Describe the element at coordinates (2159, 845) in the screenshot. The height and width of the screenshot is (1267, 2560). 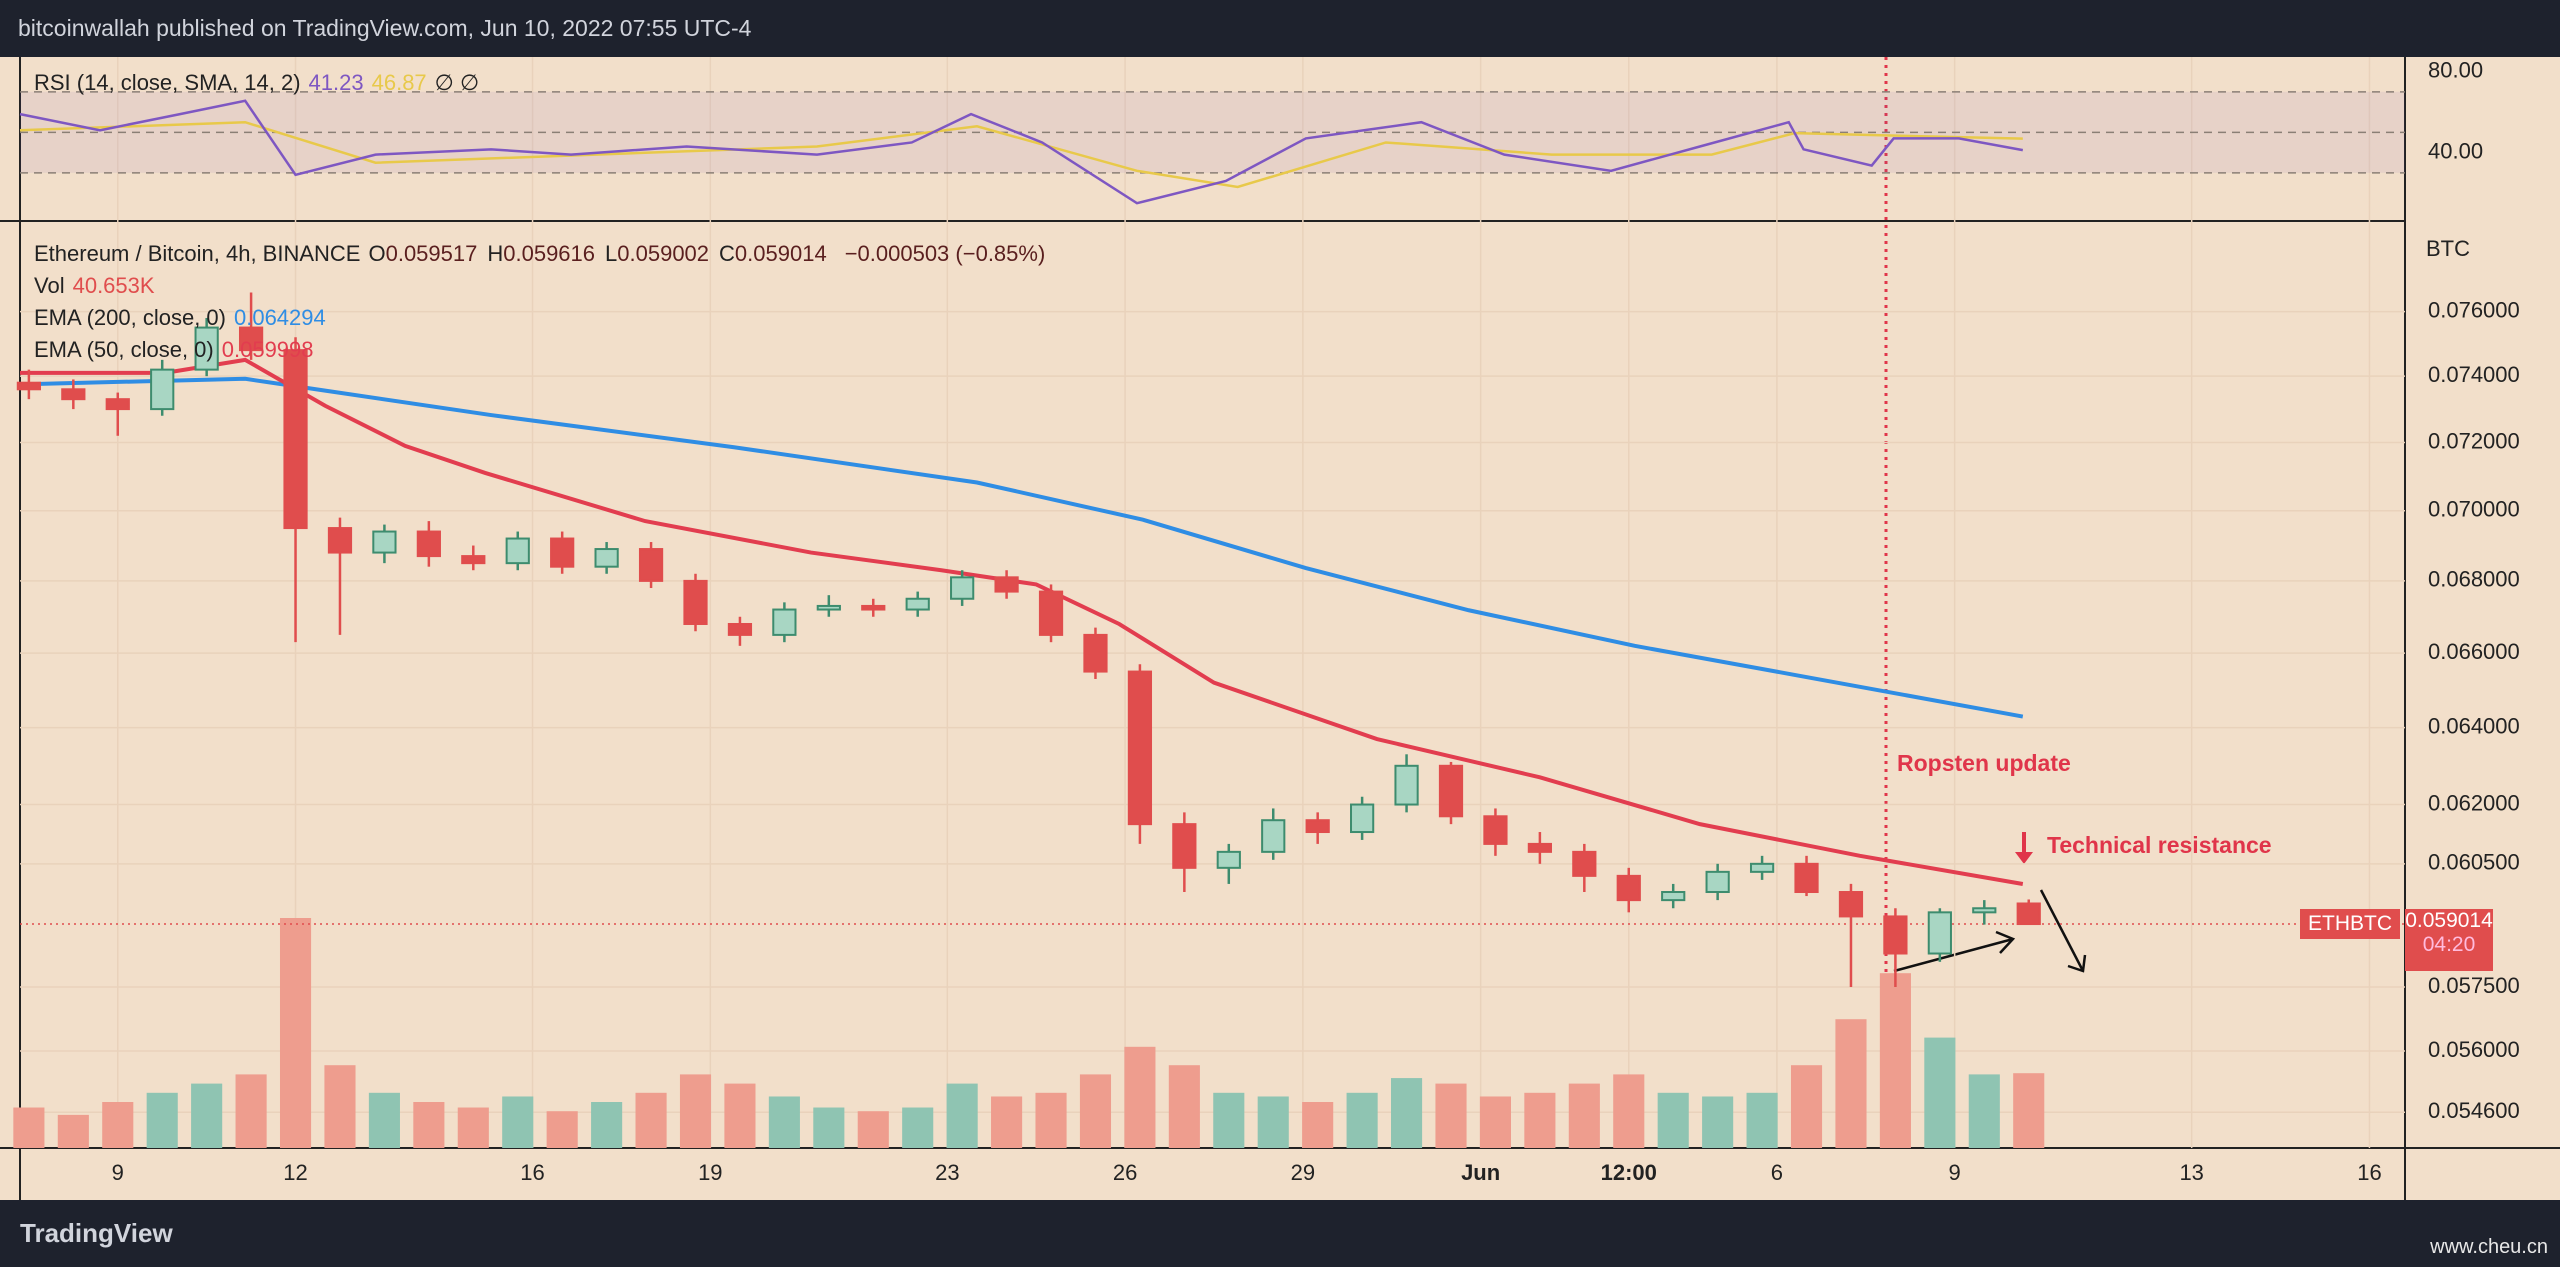
I see `annotation: Technical resistance` at that location.